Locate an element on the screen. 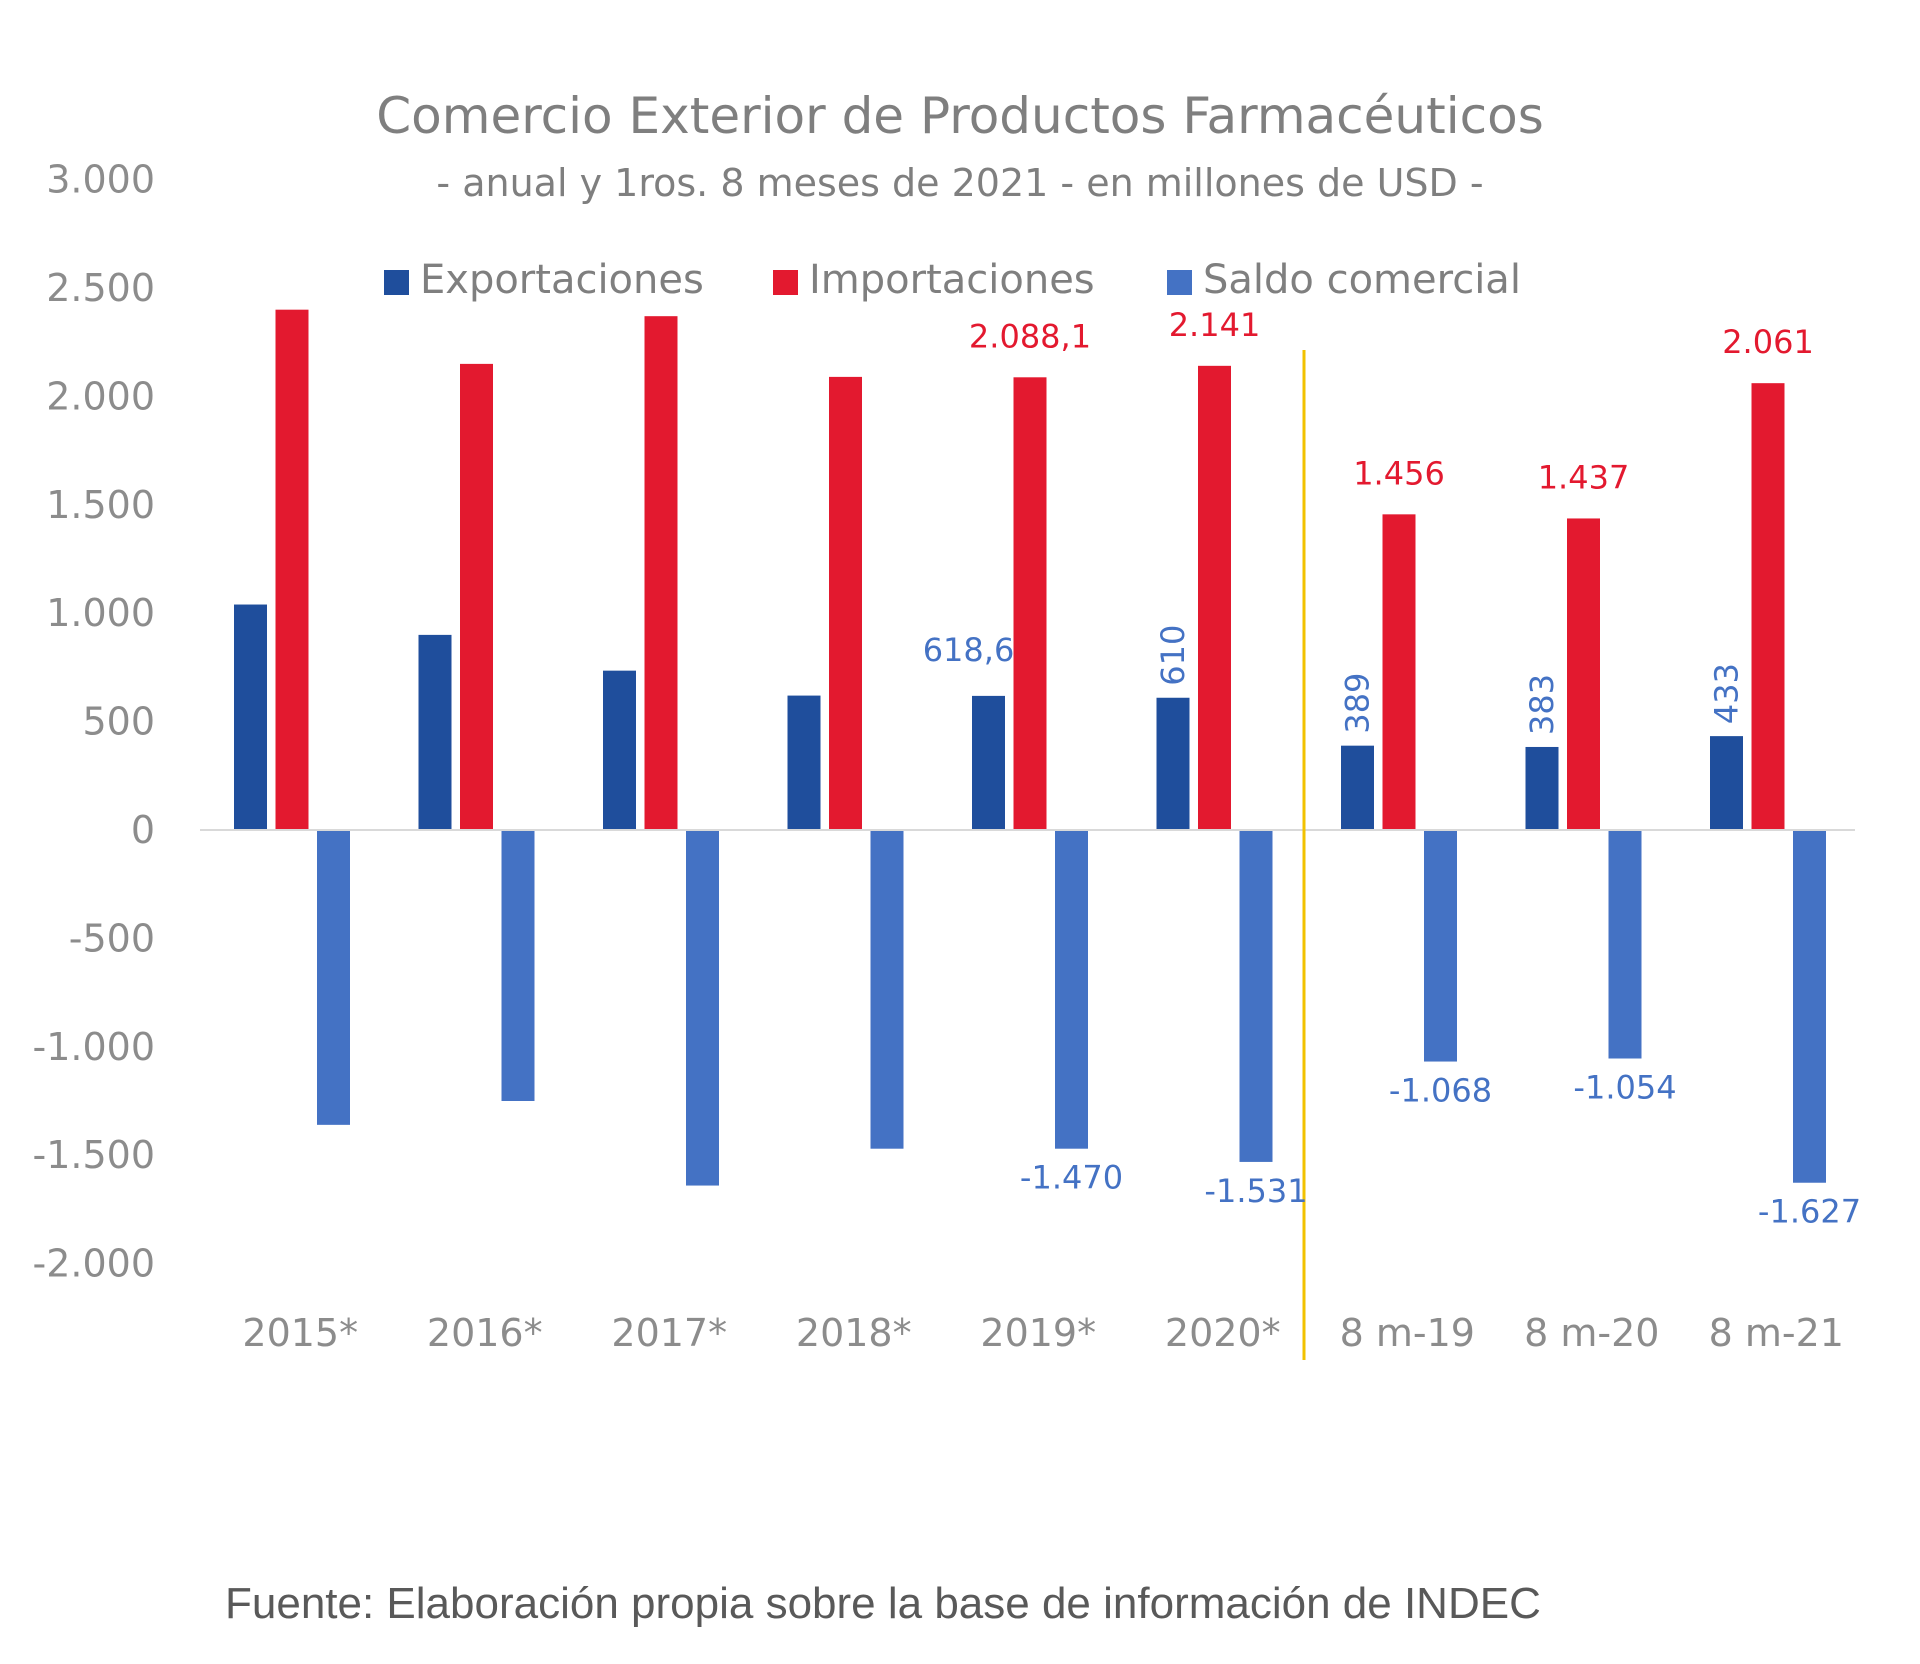 The height and width of the screenshot is (1664, 1920). y-tick-label: -1.500 is located at coordinates (94, 1155).